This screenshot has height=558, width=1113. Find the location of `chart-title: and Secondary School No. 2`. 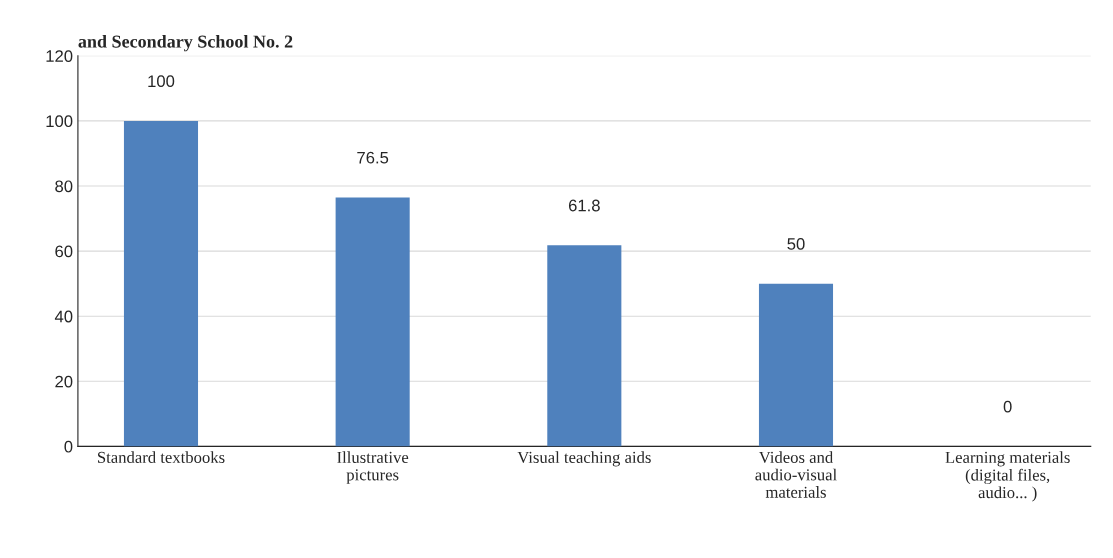

chart-title: and Secondary School No. 2 is located at coordinates (185, 43).